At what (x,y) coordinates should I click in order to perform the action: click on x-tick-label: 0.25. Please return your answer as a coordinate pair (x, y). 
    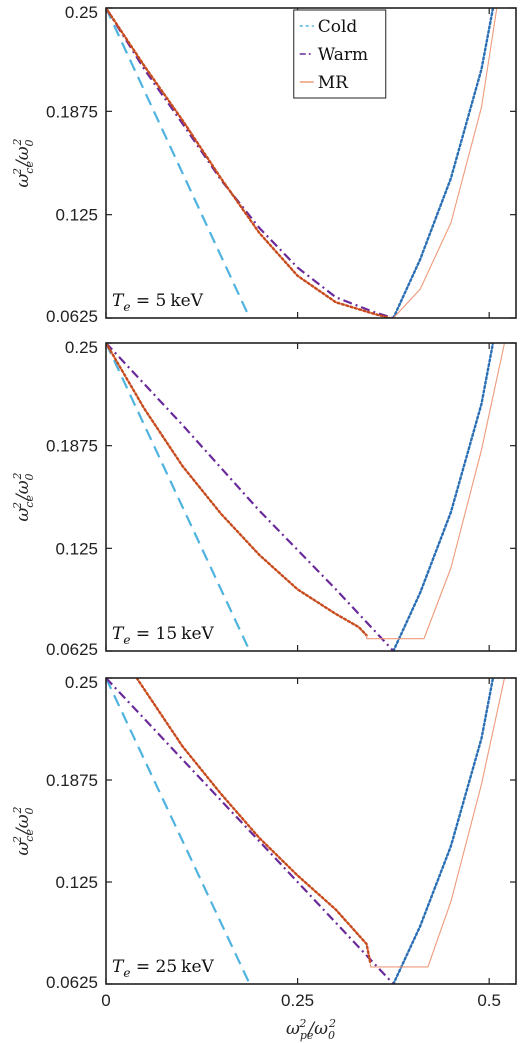
    Looking at the image, I should click on (297, 1000).